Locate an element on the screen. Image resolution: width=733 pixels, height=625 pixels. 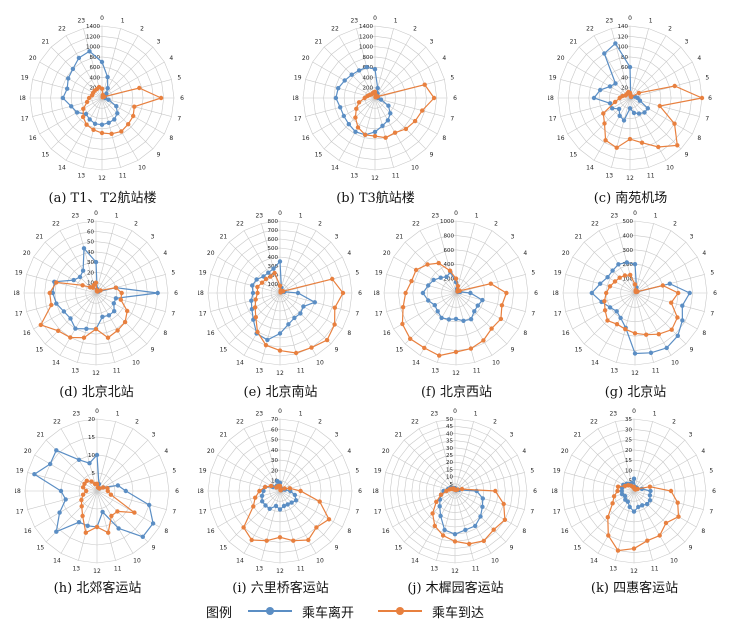
hour-label: 3 is located at coordinates (512, 434).